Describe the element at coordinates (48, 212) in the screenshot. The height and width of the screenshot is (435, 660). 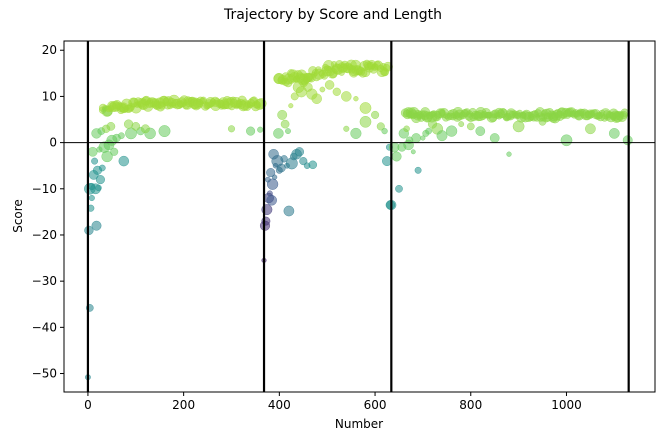
I see `y-axis: −50 −40 −30 −20 −10 0 10 20` at that location.